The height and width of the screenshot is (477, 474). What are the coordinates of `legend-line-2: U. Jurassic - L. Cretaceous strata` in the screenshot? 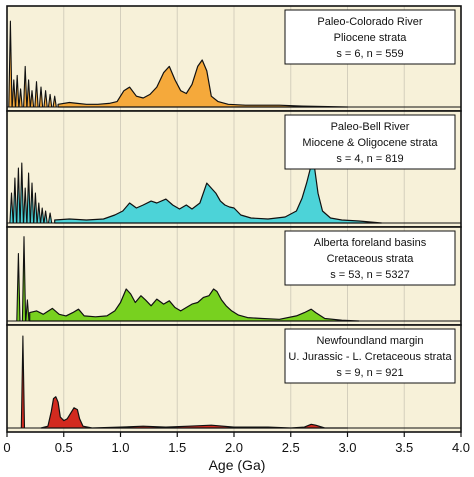 It's located at (370, 357).